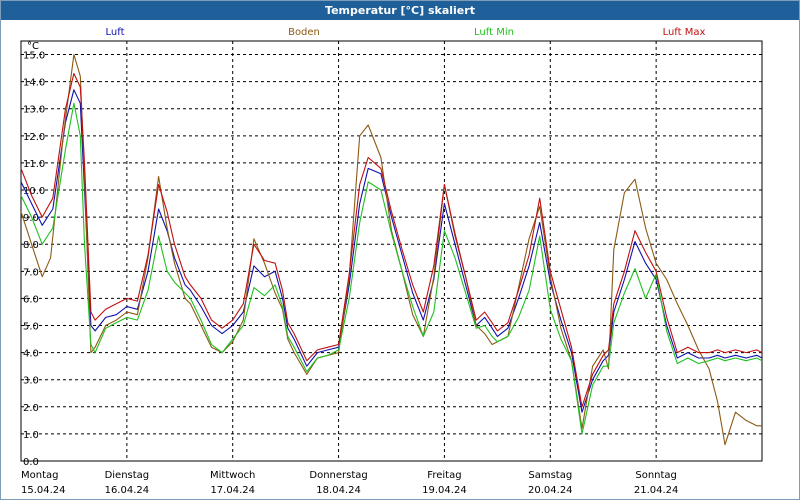 The height and width of the screenshot is (500, 800). Describe the element at coordinates (33, 46) in the screenshot. I see `y-axis-unit-label: °C` at that location.